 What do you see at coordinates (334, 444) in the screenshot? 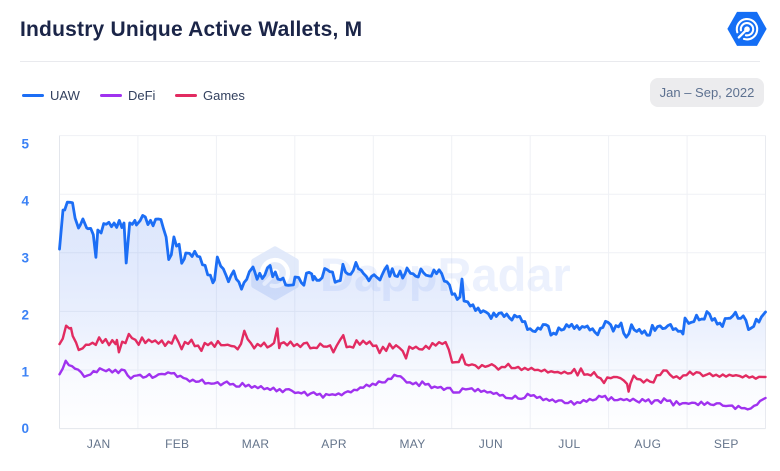
I see `svg-text: APR` at bounding box center [334, 444].